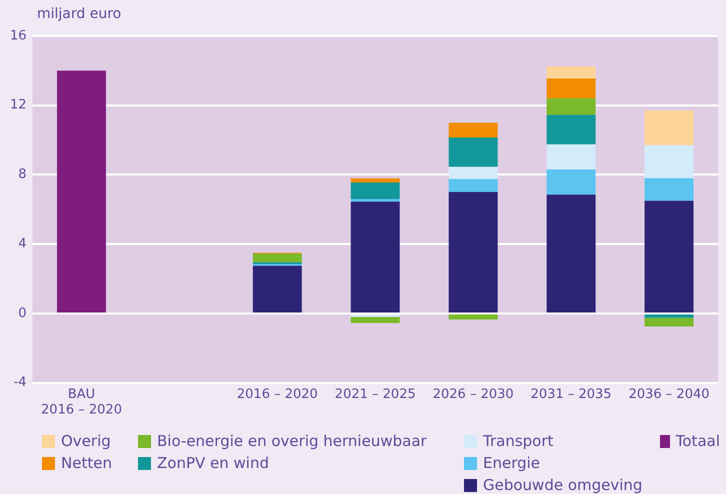  I want to click on legend-label: Totaal, so click(698, 441).